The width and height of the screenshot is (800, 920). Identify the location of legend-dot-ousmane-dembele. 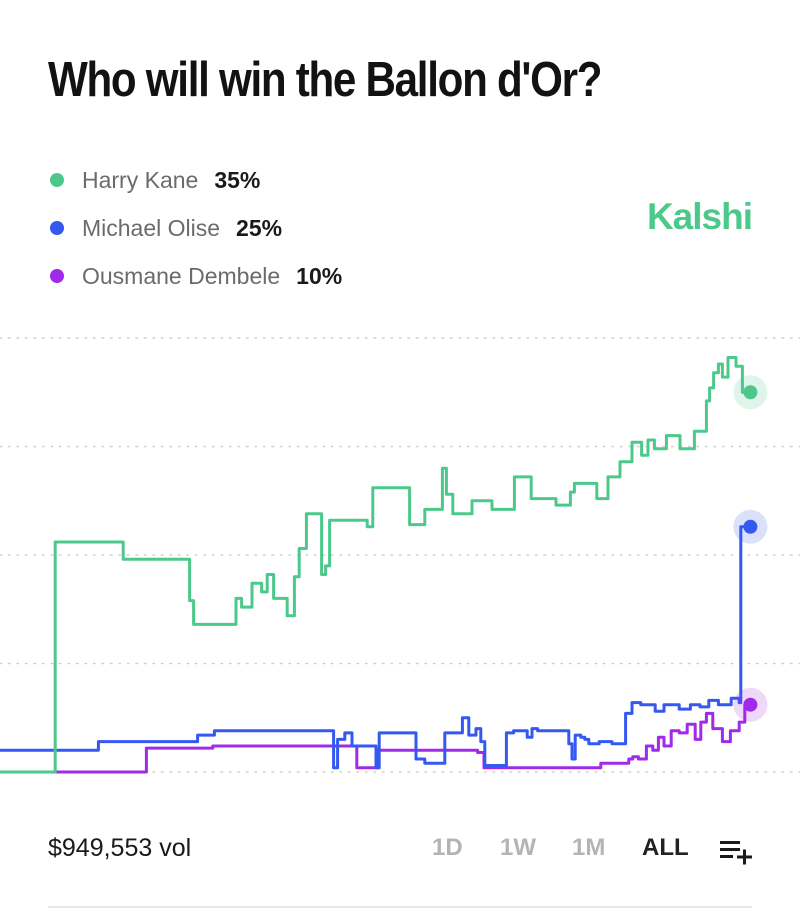
(57, 276).